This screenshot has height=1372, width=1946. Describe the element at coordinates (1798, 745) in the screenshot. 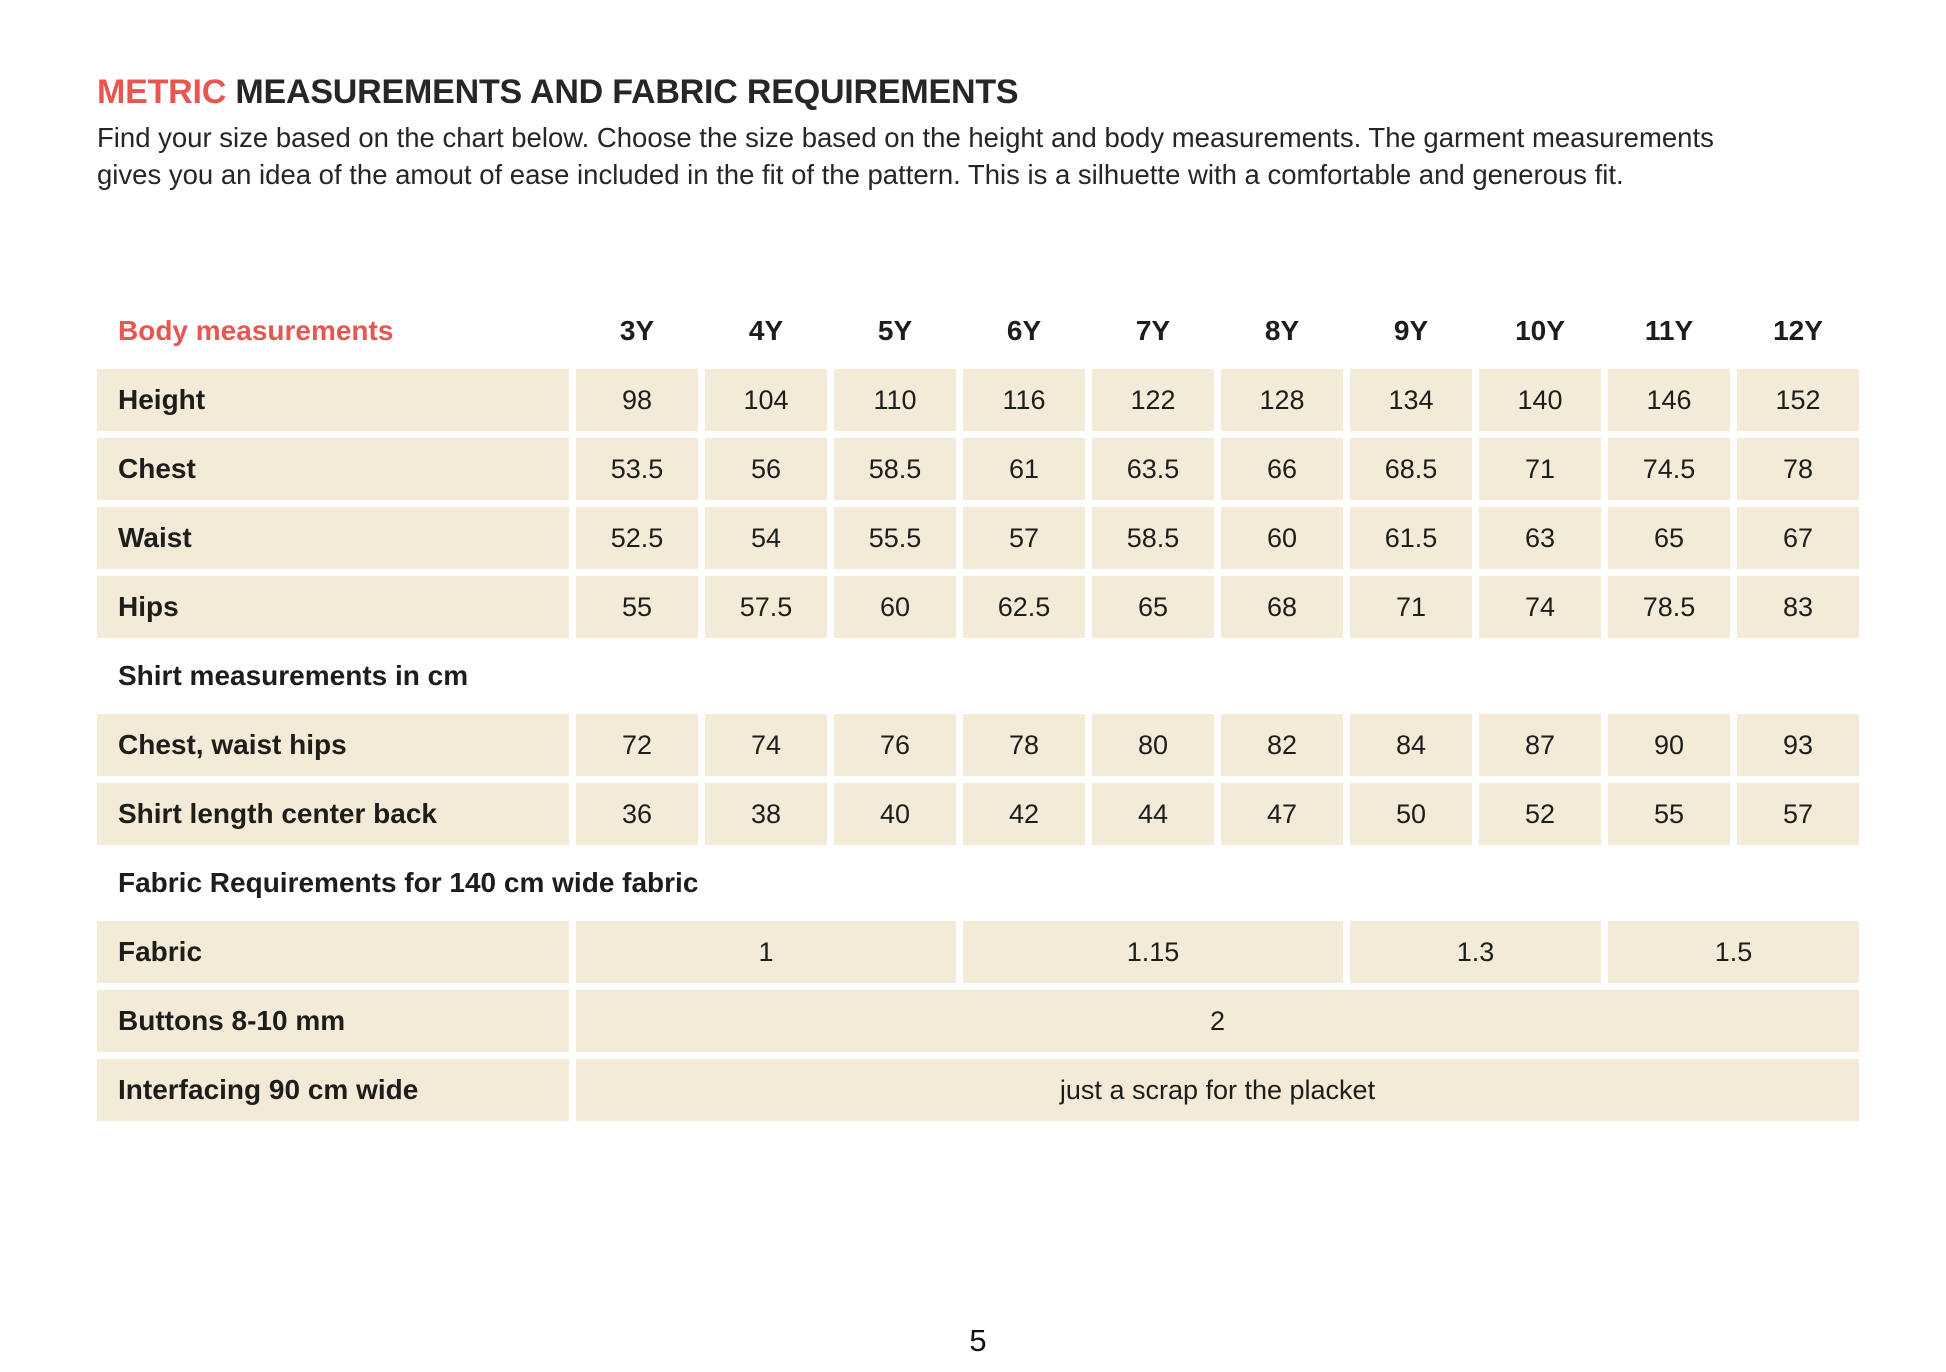

I see `value-cell: 93` at that location.